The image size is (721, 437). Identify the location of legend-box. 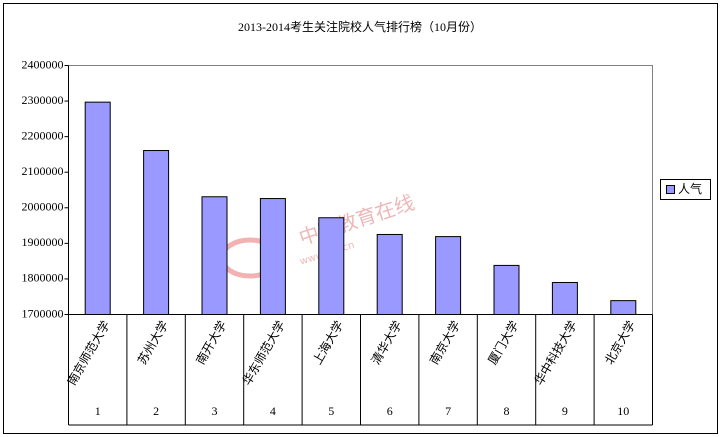
(685, 189).